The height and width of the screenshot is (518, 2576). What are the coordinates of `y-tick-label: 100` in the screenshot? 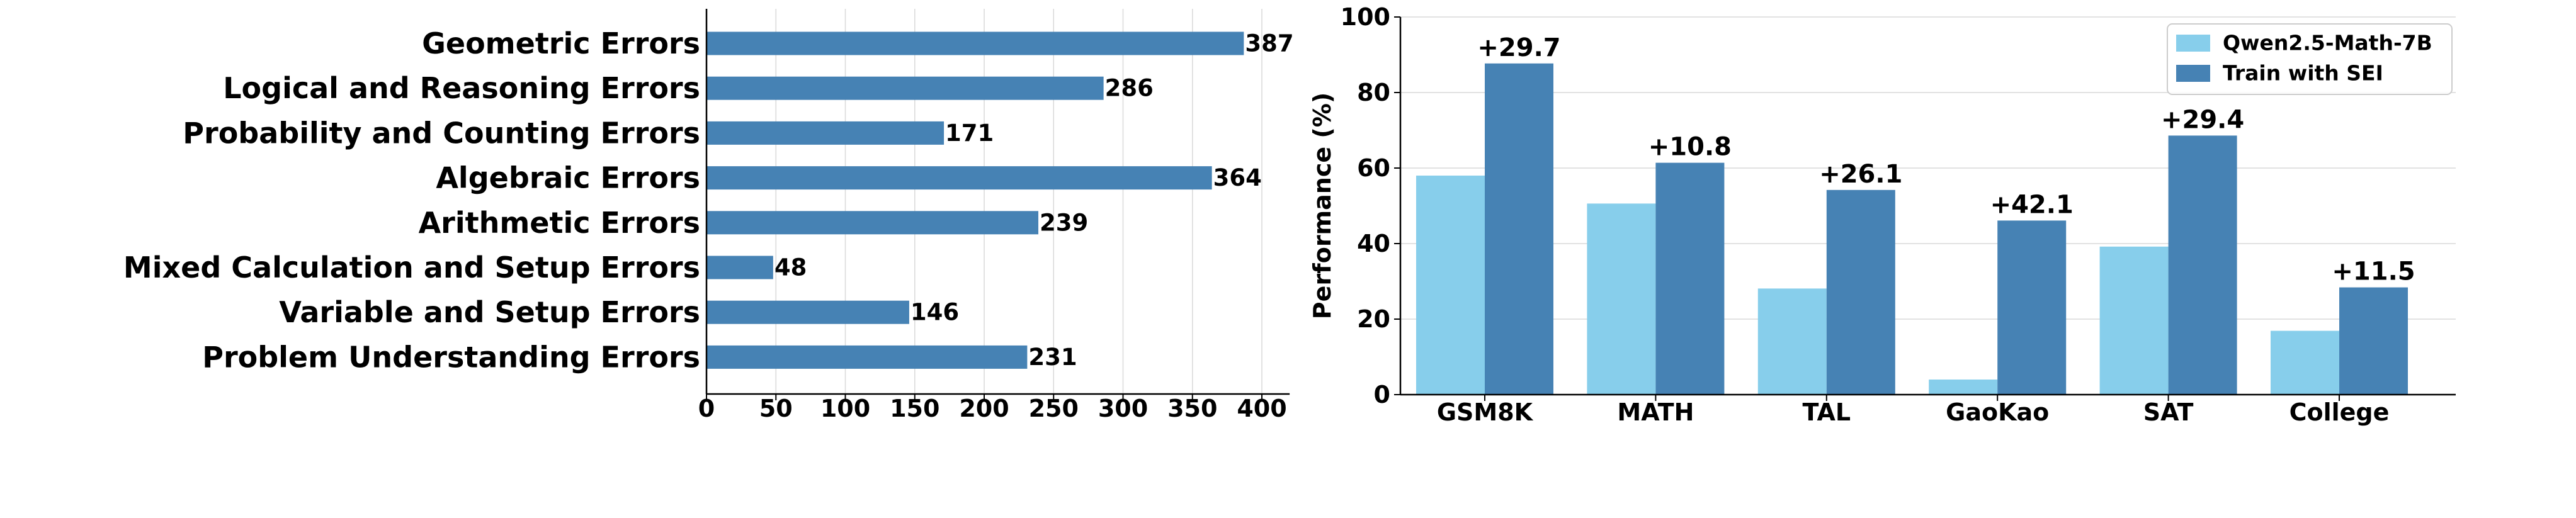 It's located at (1365, 17).